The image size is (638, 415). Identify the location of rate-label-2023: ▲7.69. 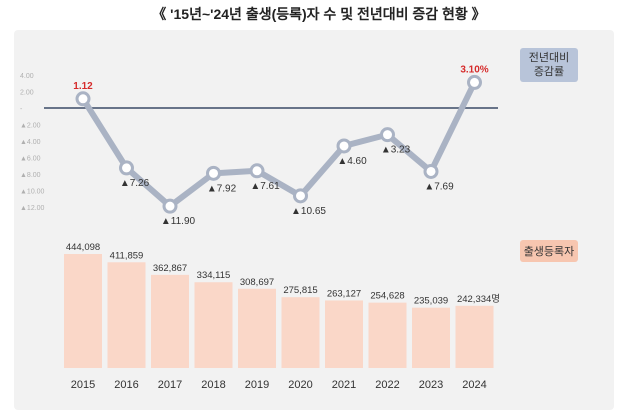
(439, 186).